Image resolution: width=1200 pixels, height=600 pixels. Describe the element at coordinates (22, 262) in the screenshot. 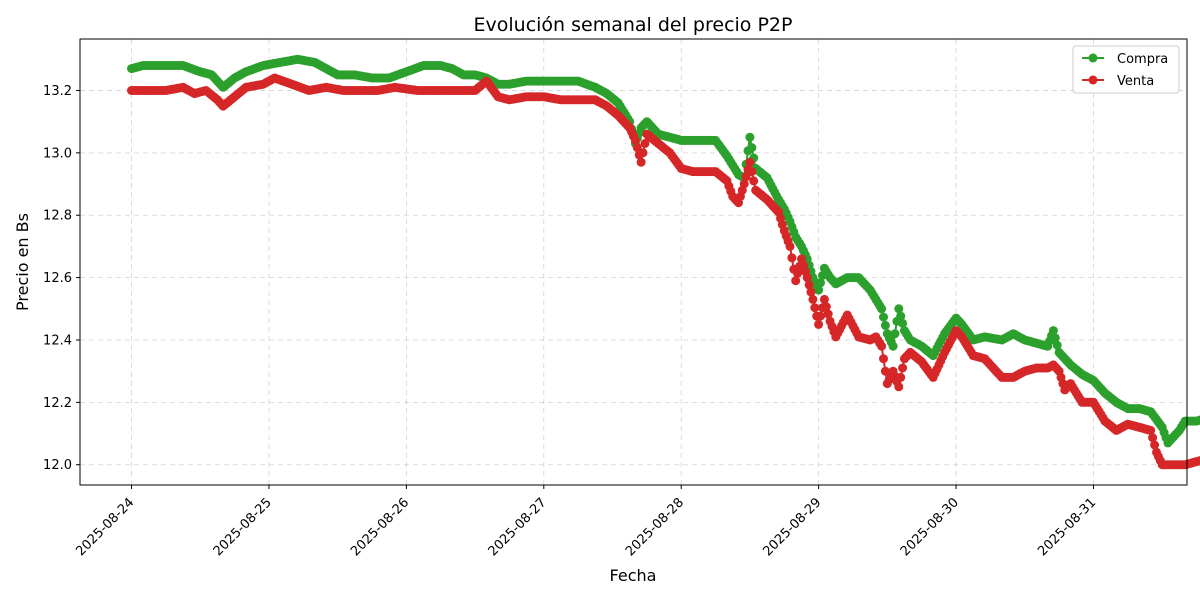

I see `y-axis-label: Precio en Bs` at that location.